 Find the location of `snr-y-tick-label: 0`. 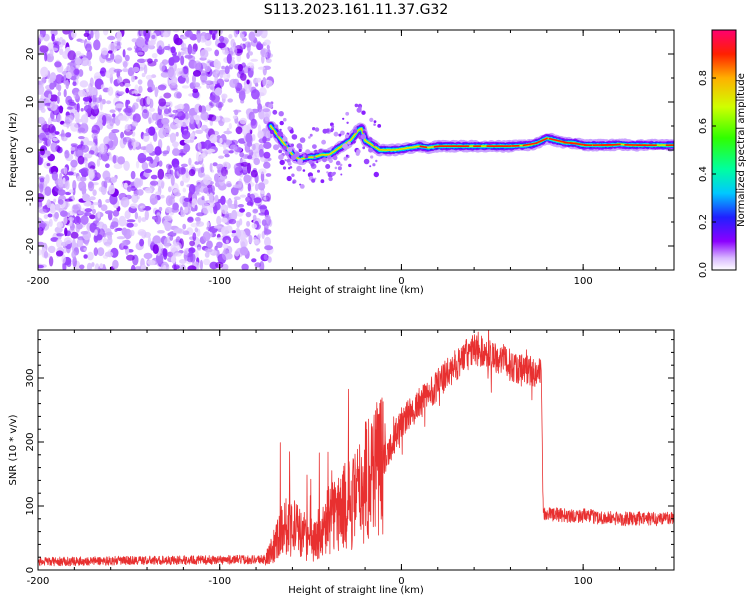

snr-y-tick-label: 0 is located at coordinates (30, 570).